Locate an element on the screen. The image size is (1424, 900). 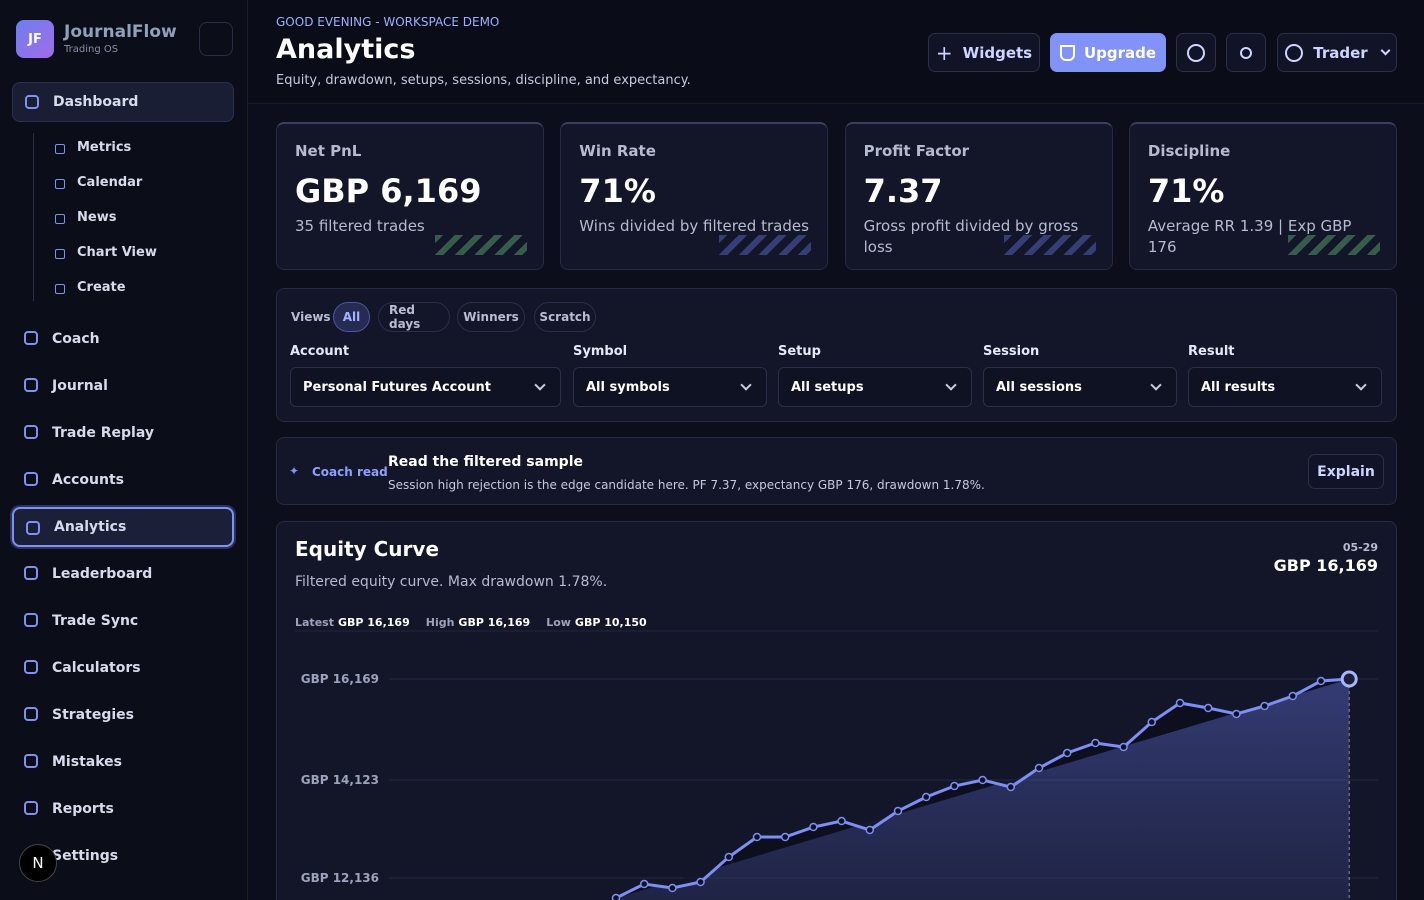
user-button: Trader is located at coordinates (1337, 52).